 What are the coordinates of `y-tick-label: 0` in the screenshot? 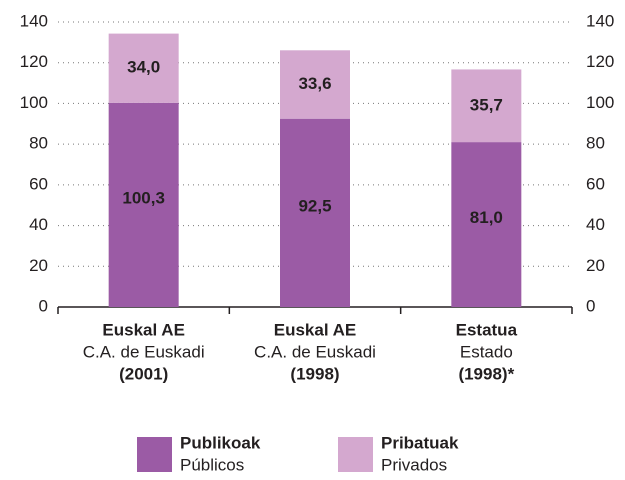 It's located at (43, 305).